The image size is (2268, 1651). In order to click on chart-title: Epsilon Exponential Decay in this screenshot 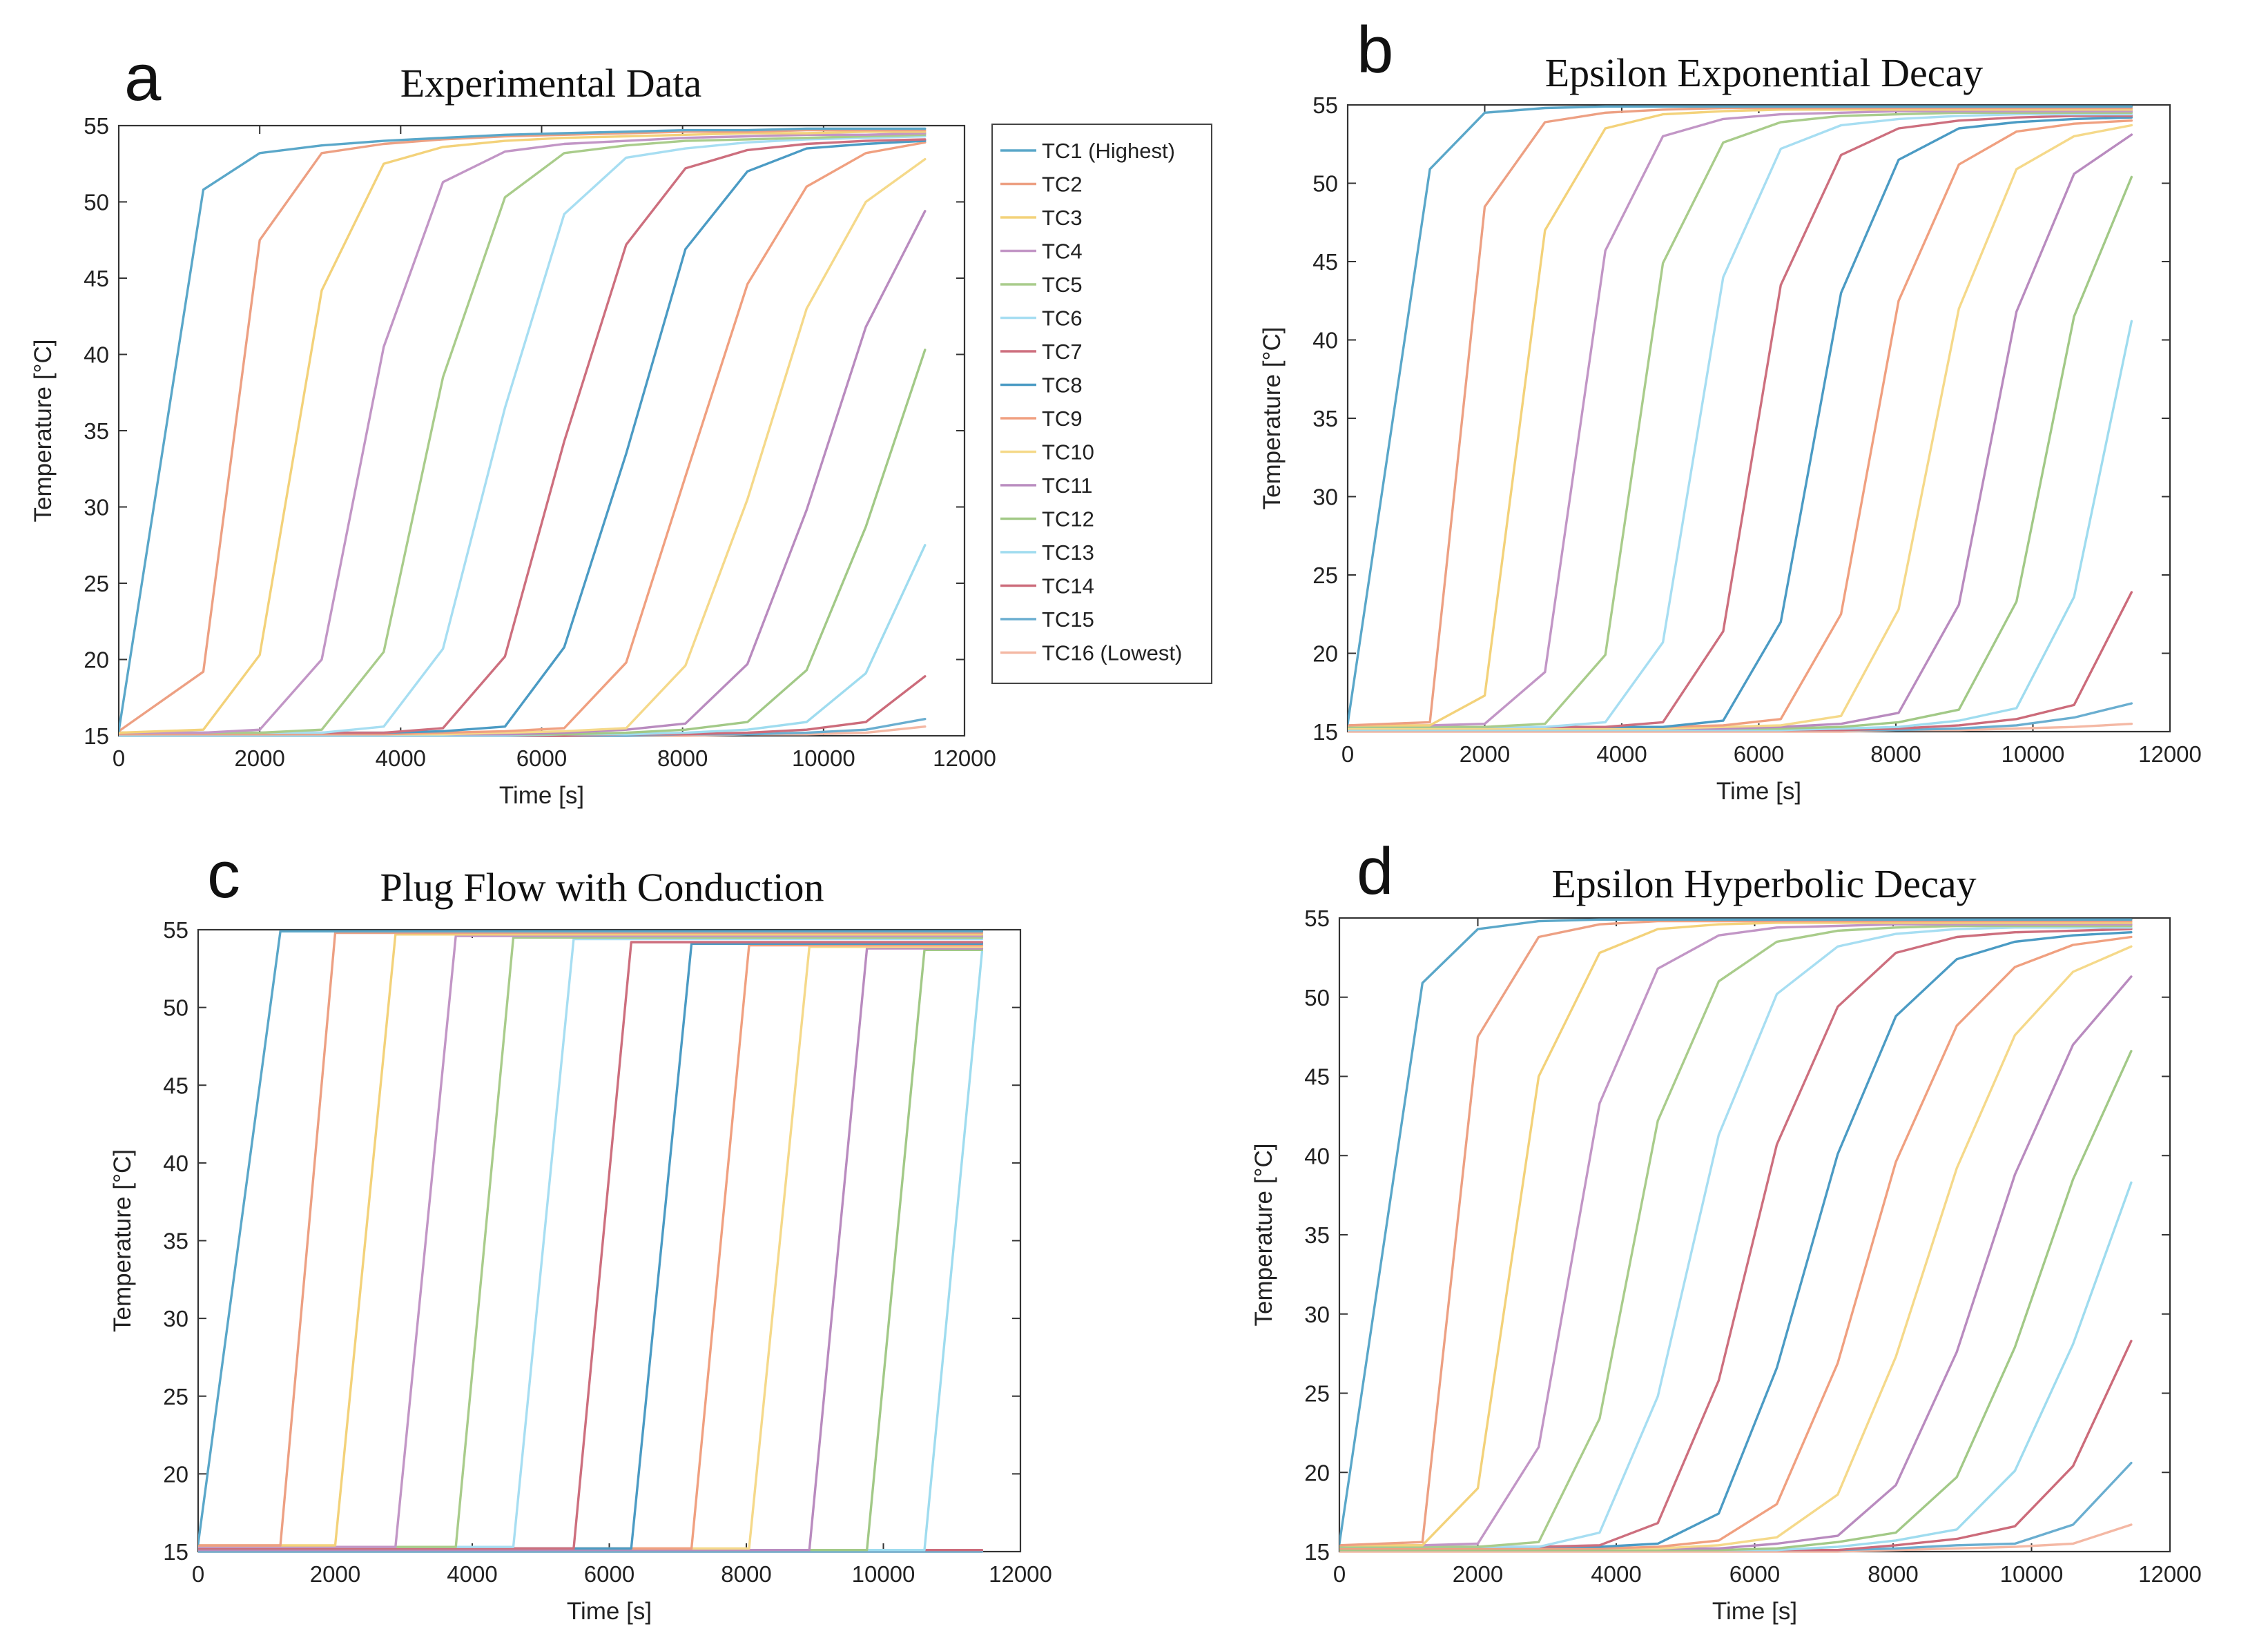, I will do `click(1764, 72)`.